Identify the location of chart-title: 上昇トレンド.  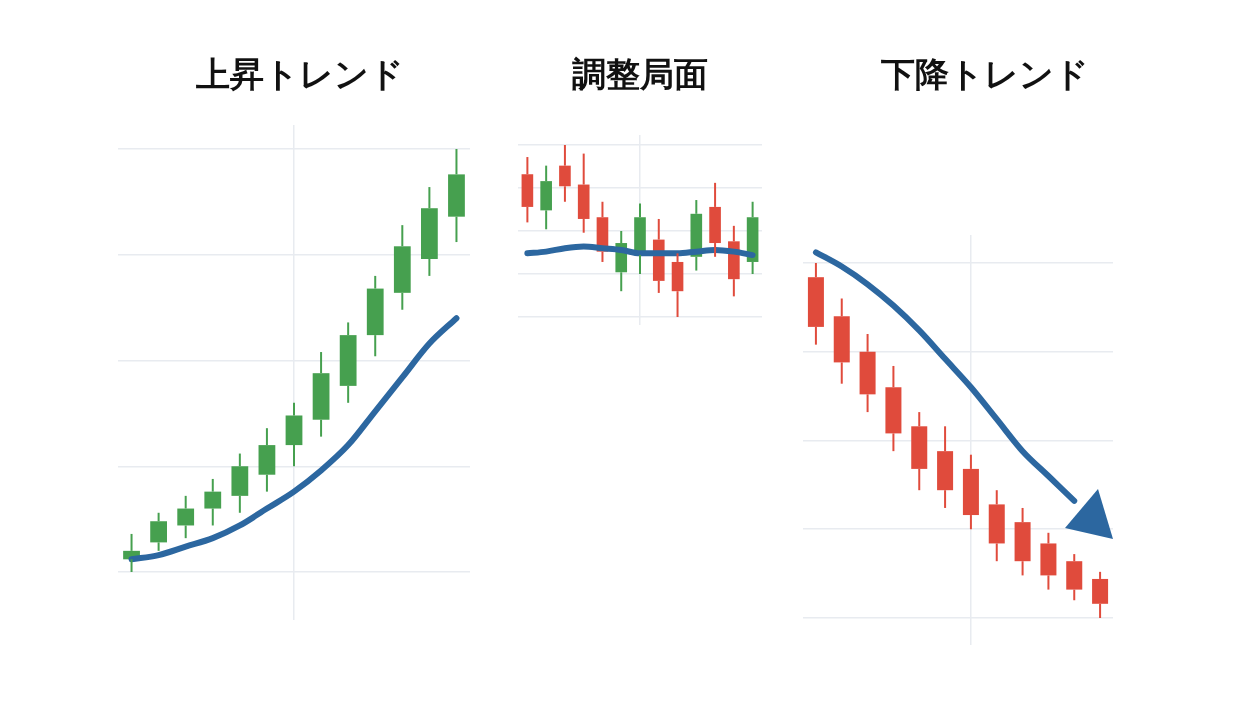
(300, 74).